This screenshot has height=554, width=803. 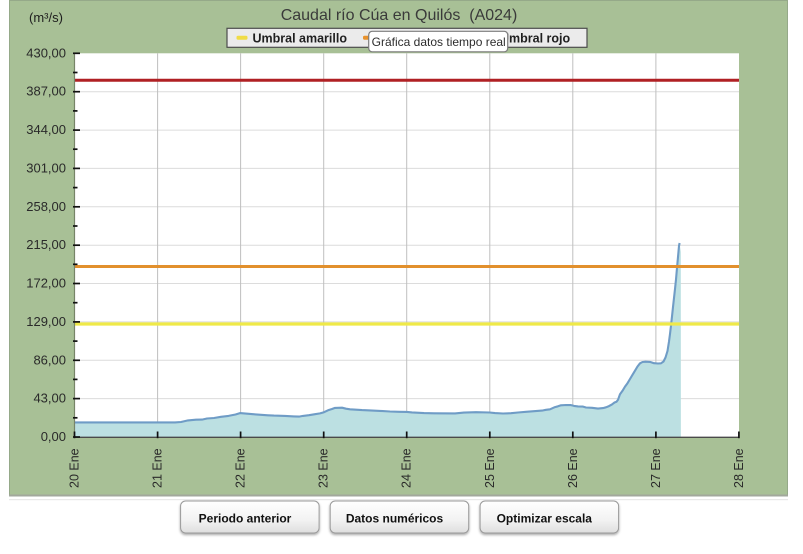 I want to click on svg-text: 387,00, so click(x=46, y=91).